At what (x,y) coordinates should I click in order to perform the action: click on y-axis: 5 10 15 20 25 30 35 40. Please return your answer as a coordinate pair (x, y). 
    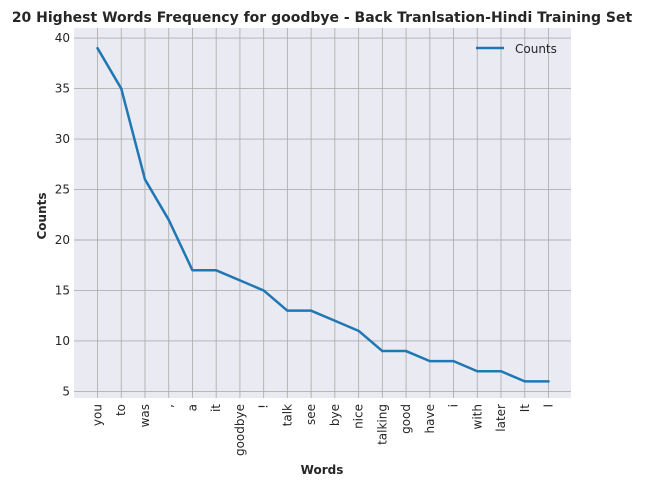
    Looking at the image, I should click on (62, 214).